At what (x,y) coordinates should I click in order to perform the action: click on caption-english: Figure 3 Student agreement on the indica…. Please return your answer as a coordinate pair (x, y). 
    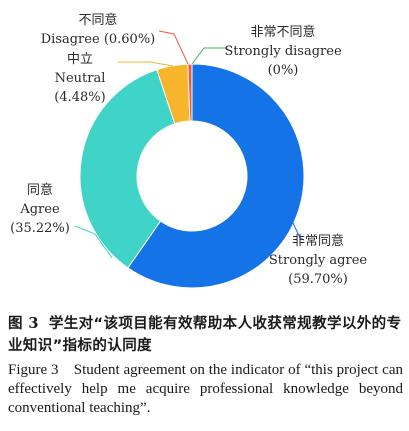
    Looking at the image, I should click on (205, 389).